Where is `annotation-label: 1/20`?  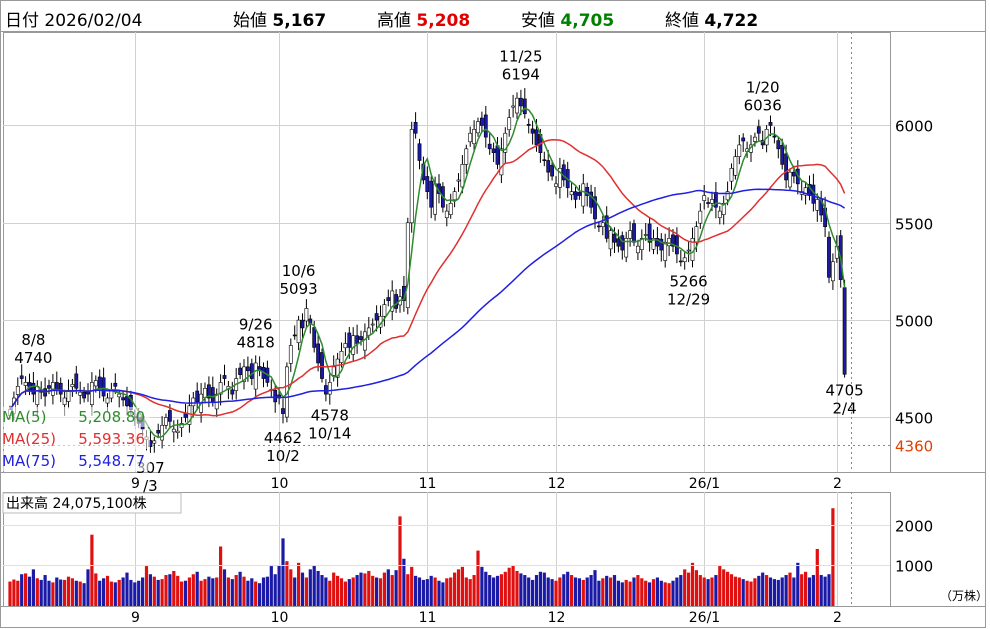 annotation-label: 1/20 is located at coordinates (763, 87).